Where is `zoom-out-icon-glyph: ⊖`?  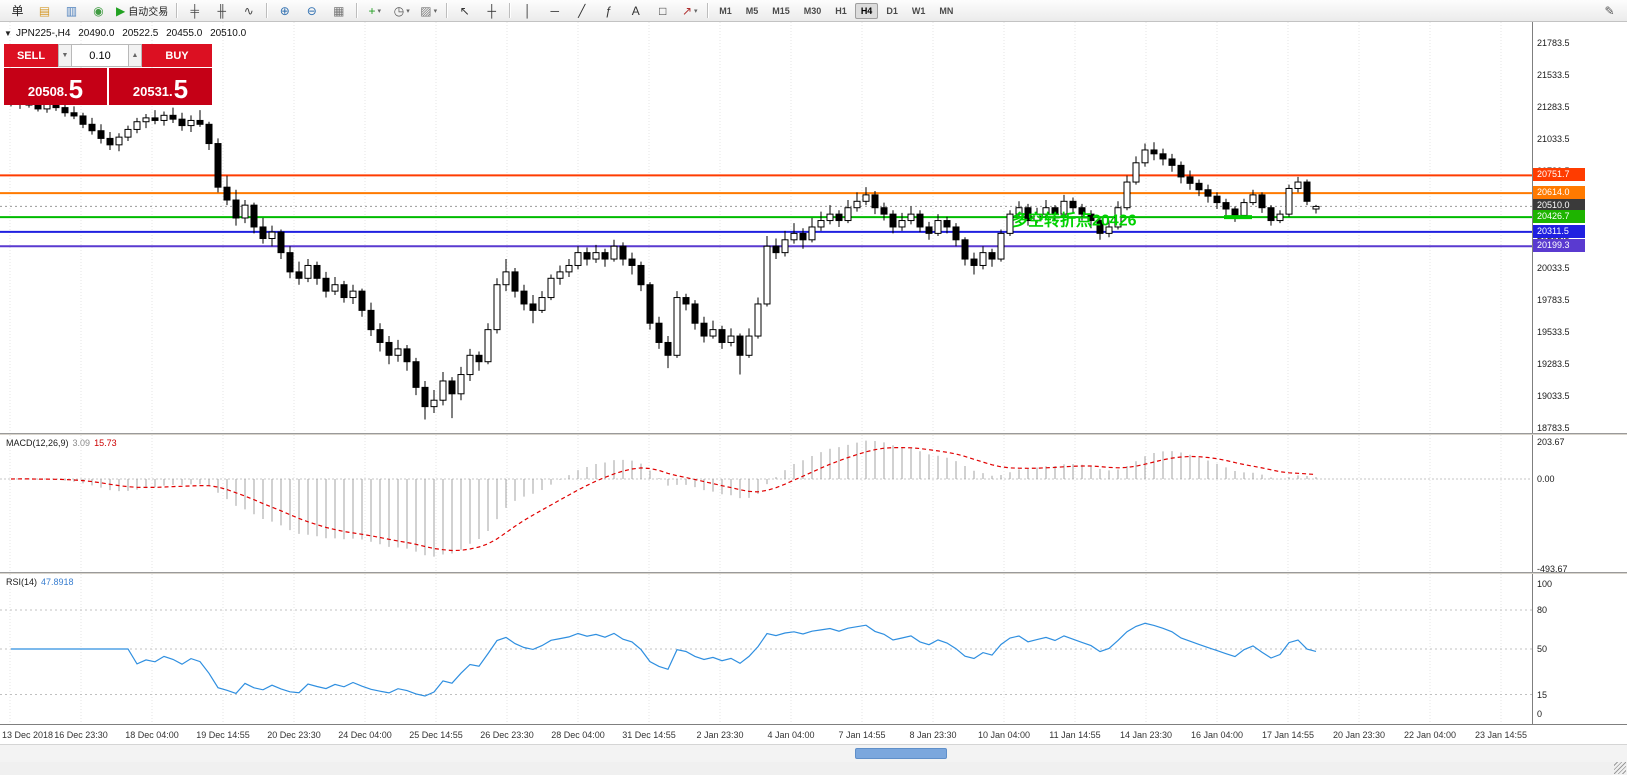
zoom-out-icon-glyph: ⊖ is located at coordinates (311, 10).